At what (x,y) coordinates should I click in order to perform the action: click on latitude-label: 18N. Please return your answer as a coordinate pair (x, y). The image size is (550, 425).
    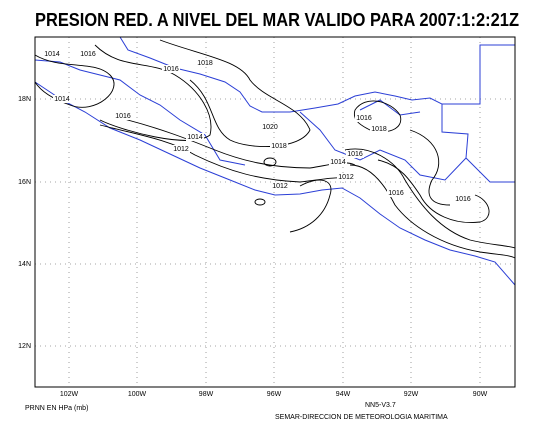
    Looking at the image, I should click on (24, 99).